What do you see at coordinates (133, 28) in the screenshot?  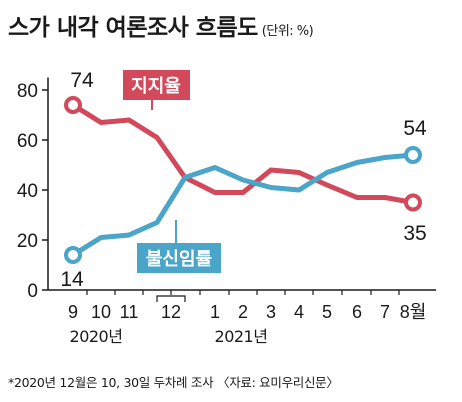 I see `title-text: 스가 내각 여론조사 흐름도` at bounding box center [133, 28].